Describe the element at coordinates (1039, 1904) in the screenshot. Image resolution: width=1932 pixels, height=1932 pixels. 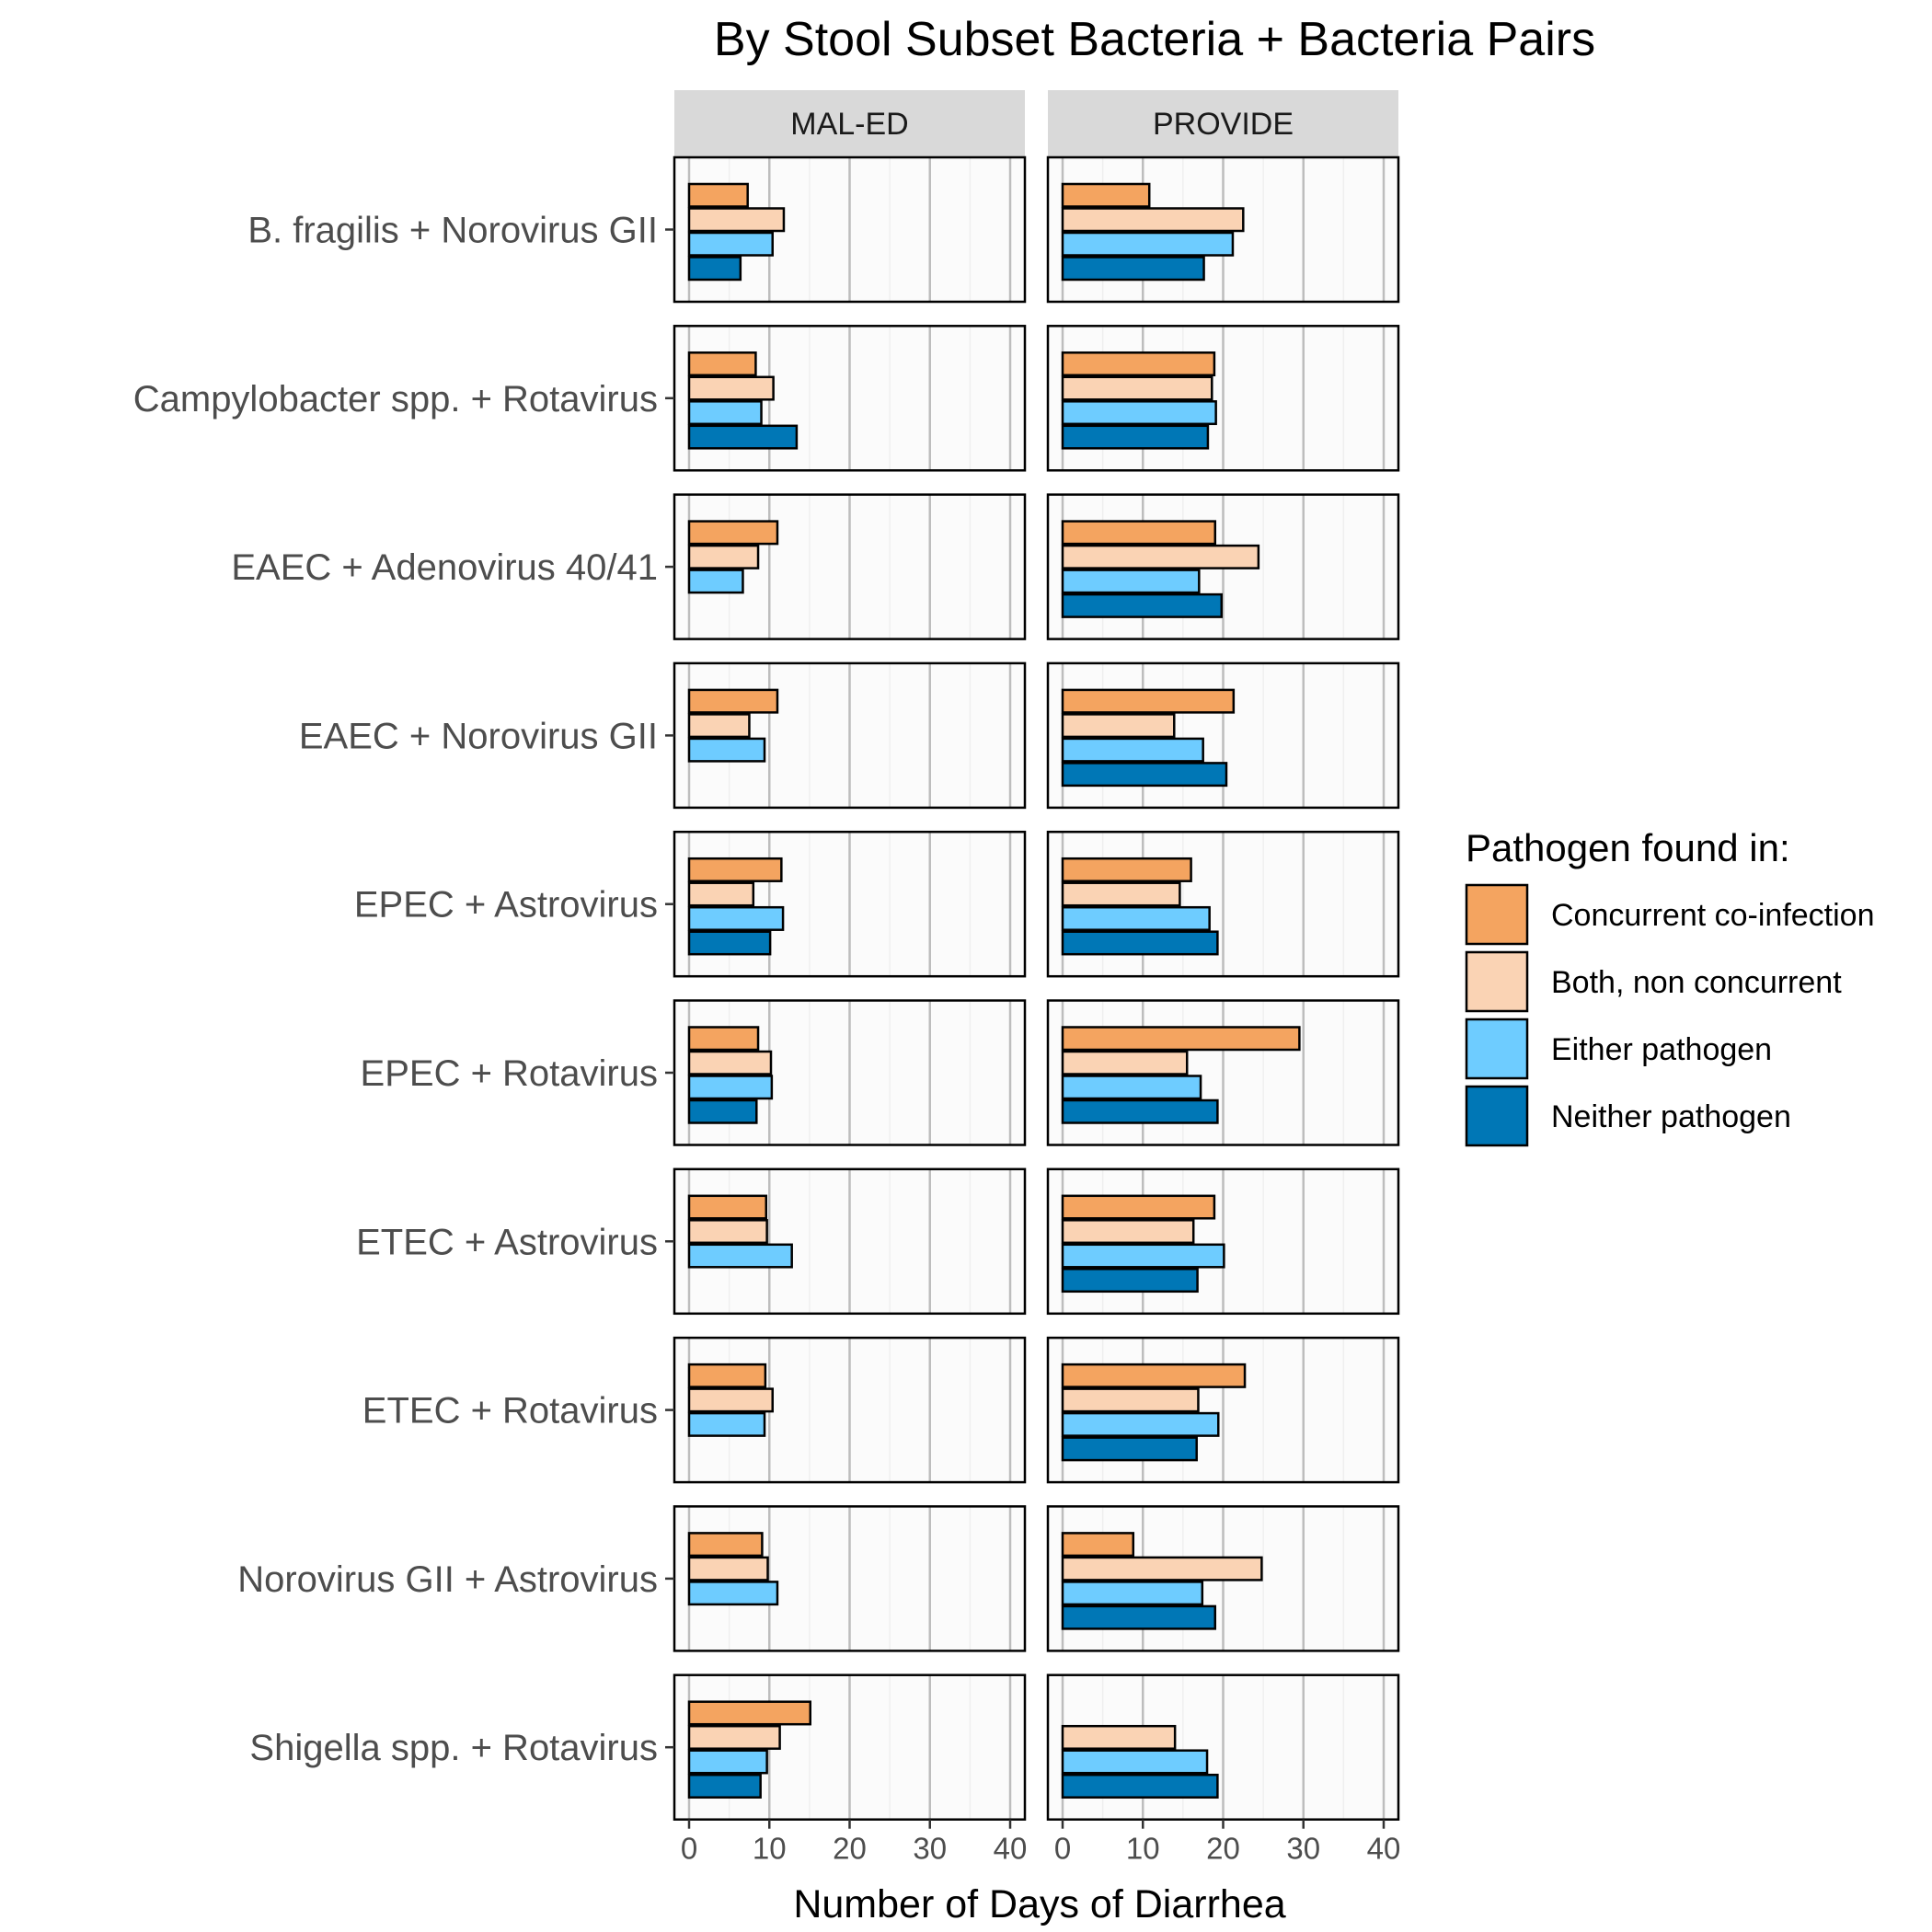
I see `x-axis-title: Number of Days of Diarrhea` at that location.